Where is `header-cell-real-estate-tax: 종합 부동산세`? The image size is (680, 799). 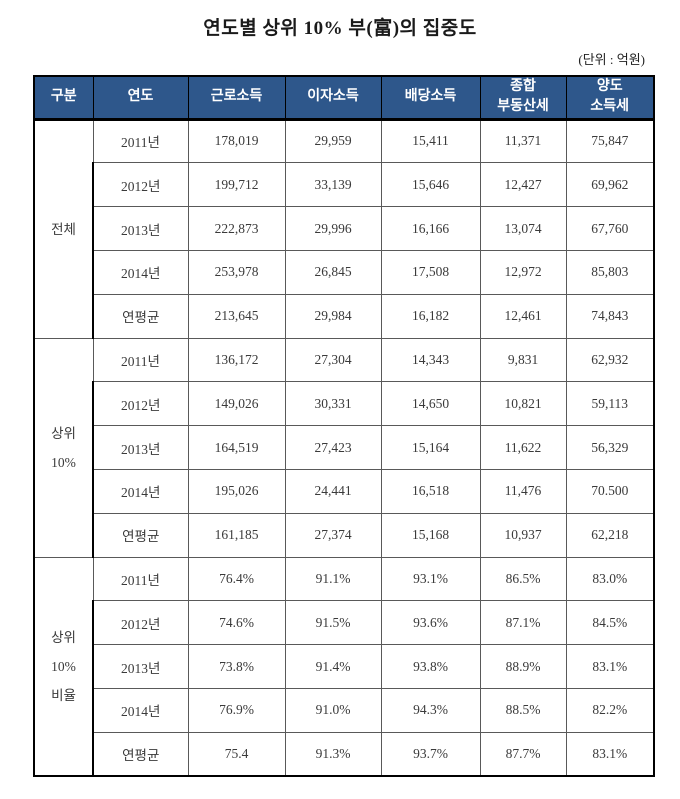
header-cell-real-estate-tax: 종합 부동산세 is located at coordinates (523, 98).